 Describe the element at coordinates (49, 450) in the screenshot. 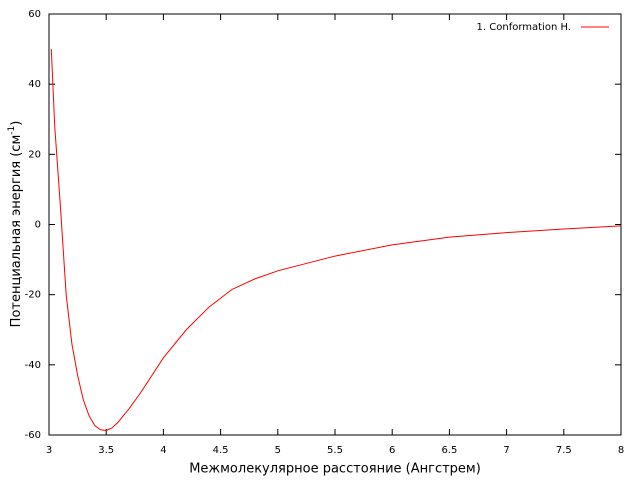

I see `x-tick-label: 3` at that location.